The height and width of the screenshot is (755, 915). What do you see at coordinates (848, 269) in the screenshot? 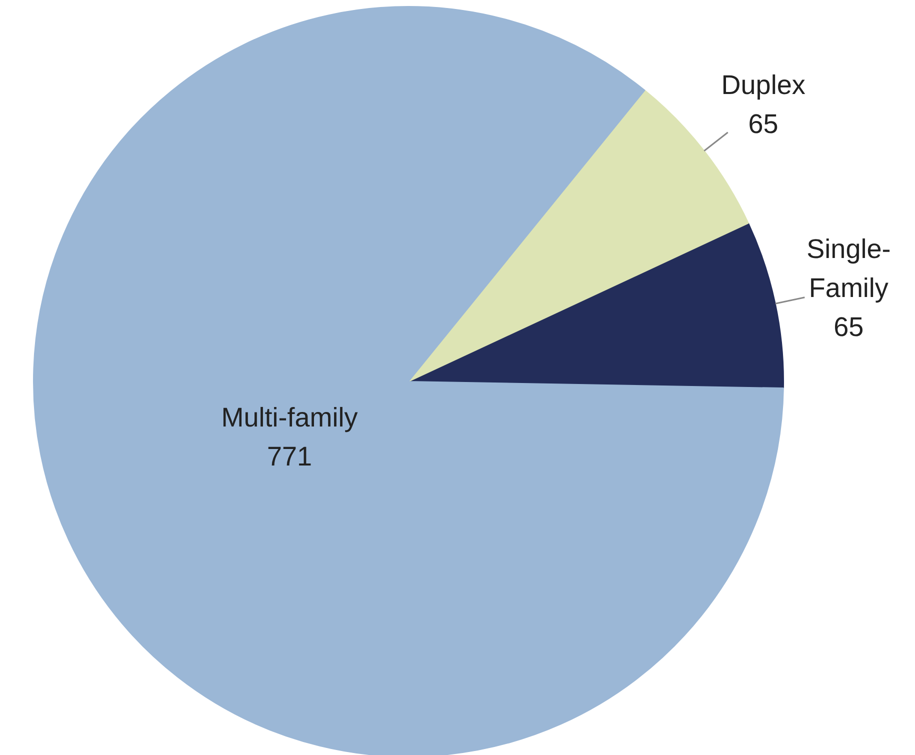
I see `slice-label: Single-Family` at bounding box center [848, 269].